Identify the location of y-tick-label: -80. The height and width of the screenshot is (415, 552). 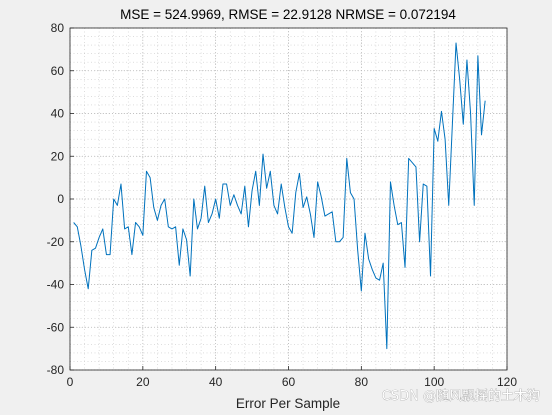
(56, 370).